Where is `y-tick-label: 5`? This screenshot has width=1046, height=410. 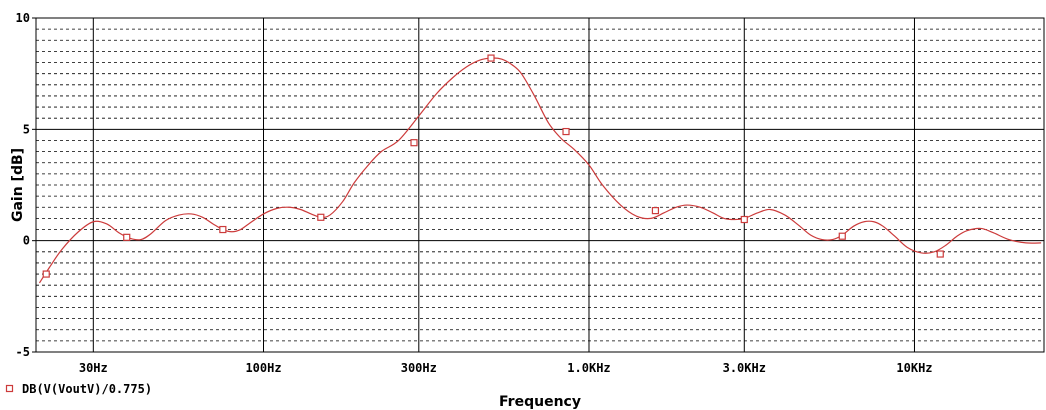 y-tick-label: 5 is located at coordinates (26, 129).